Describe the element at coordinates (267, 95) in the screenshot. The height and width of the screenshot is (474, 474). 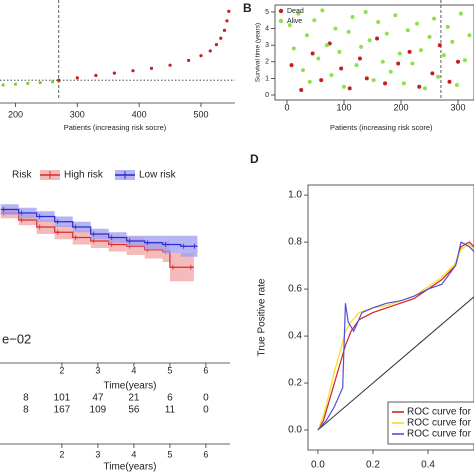
I see `y-tick-label: 0` at that location.